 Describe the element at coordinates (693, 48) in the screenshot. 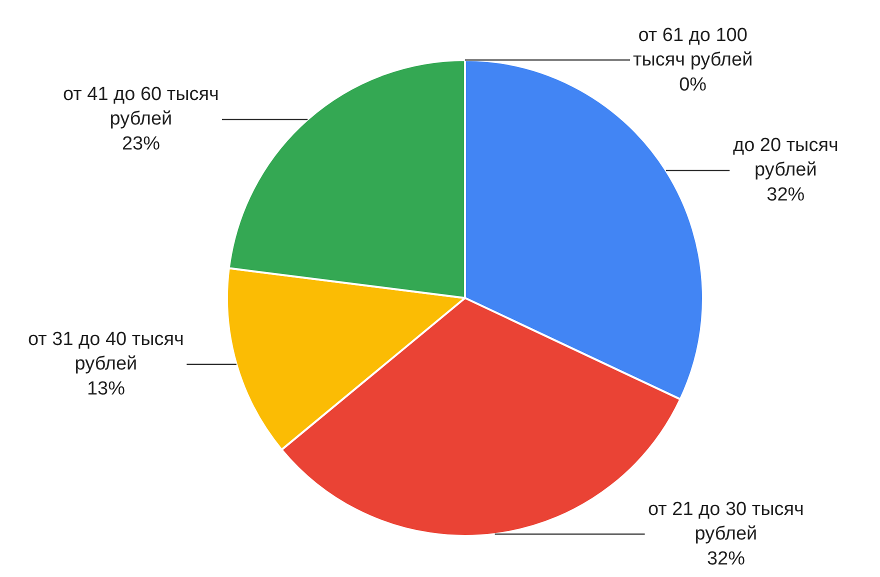

I see `category-label: от 61 до 100 тысяч рублей` at that location.